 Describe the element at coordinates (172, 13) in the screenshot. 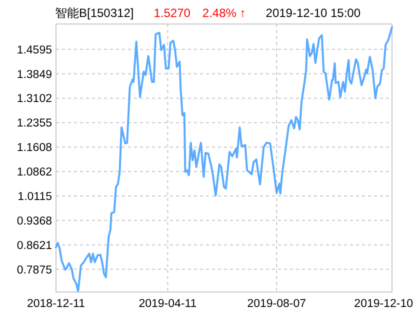

I see `text: 1.5270` at that location.